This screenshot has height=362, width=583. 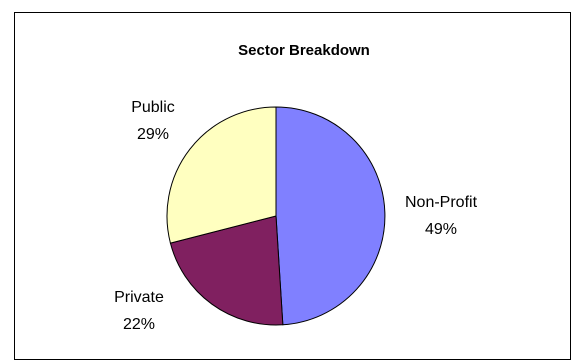 I want to click on pie-slice-public, so click(x=221, y=175).